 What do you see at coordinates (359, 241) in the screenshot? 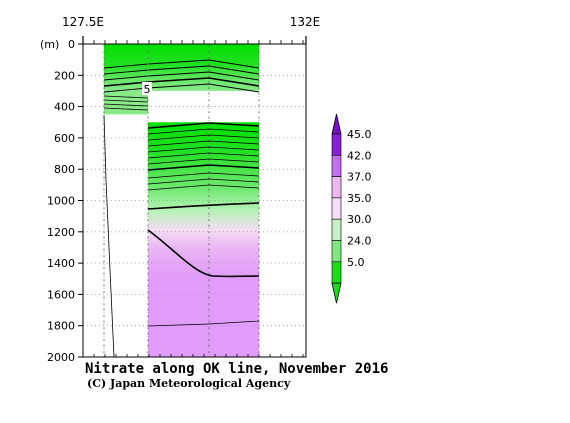
I see `legend-label: 24.0` at bounding box center [359, 241].